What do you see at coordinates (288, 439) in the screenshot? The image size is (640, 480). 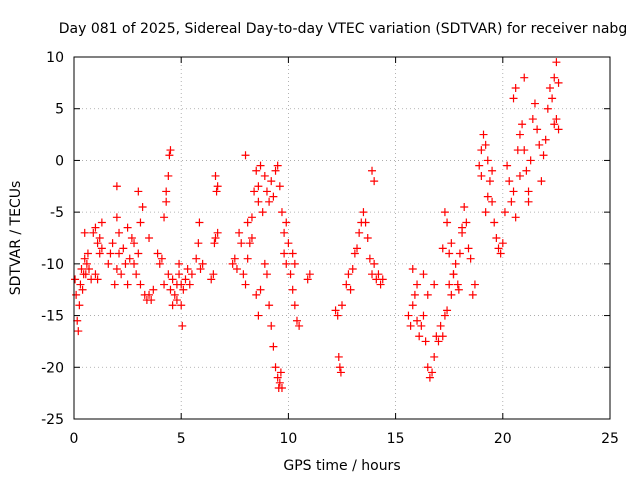 I see `x-tick-label: 10` at bounding box center [288, 439].